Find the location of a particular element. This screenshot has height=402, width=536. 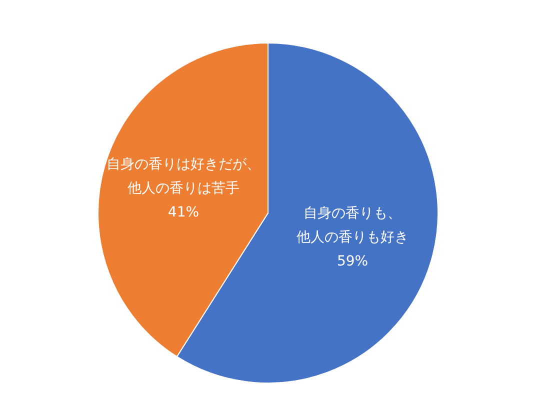

slice-label: 自身の香りも、他人の香りも好き is located at coordinates (352, 226).